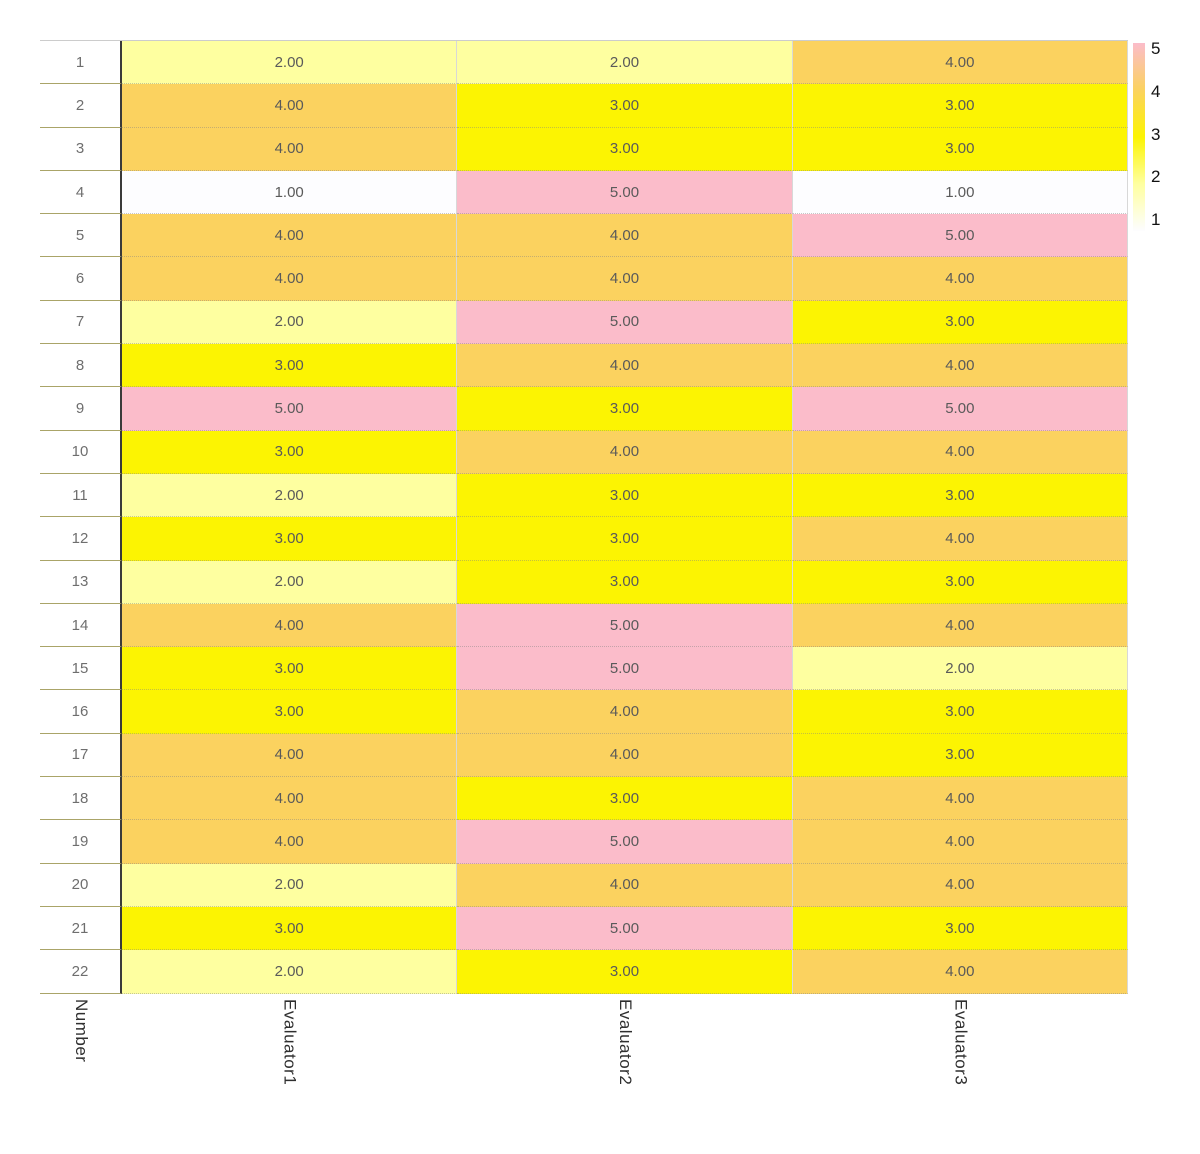 The image size is (1200, 1154). Describe the element at coordinates (81, 582) in the screenshot. I see `row-number: 13` at that location.